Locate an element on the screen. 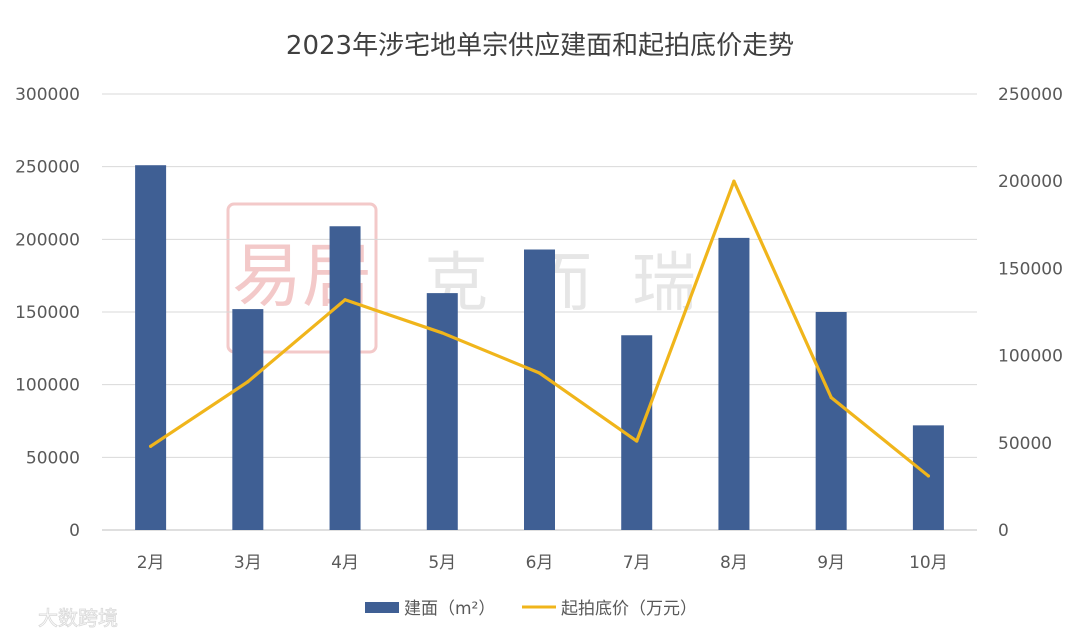 The image size is (1080, 639). category-label: 10月 is located at coordinates (928, 563).